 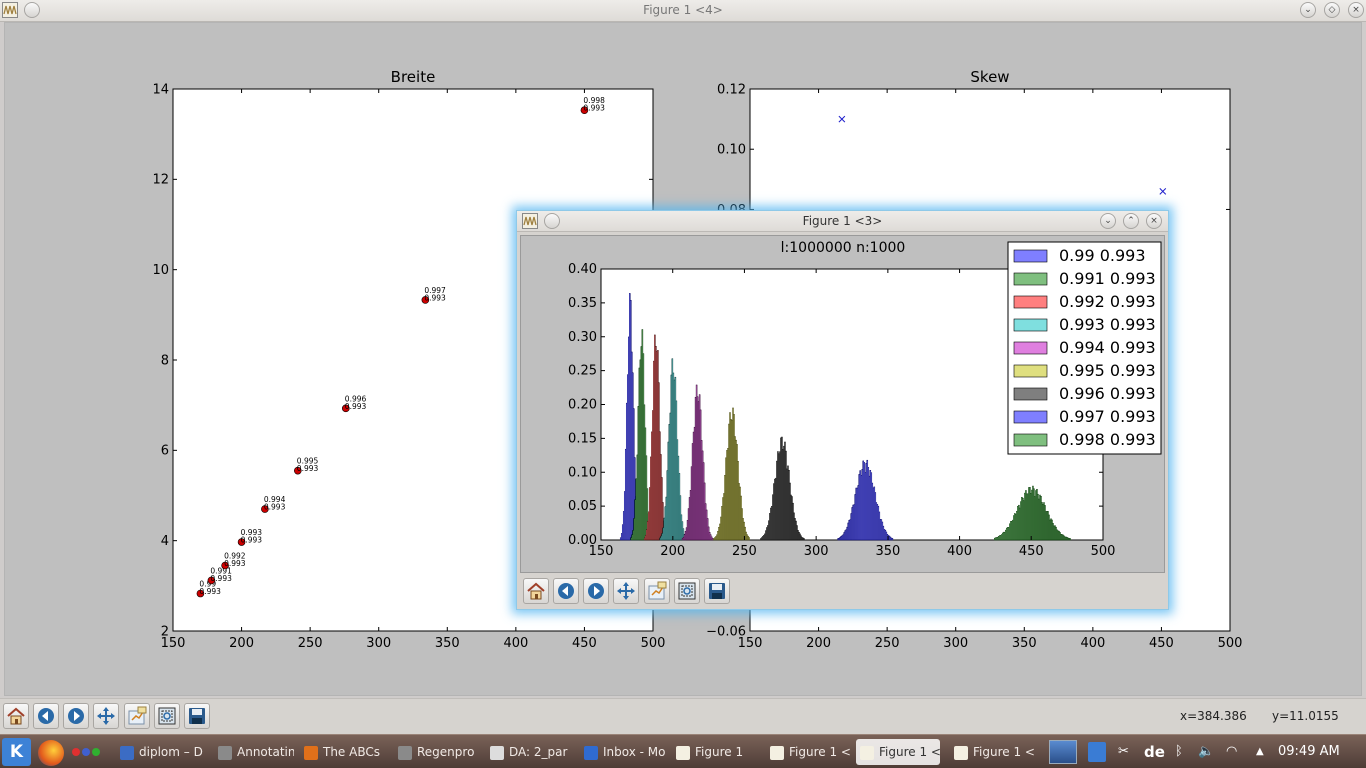 I want to click on toolbar-save-button, so click(x=197, y=716).